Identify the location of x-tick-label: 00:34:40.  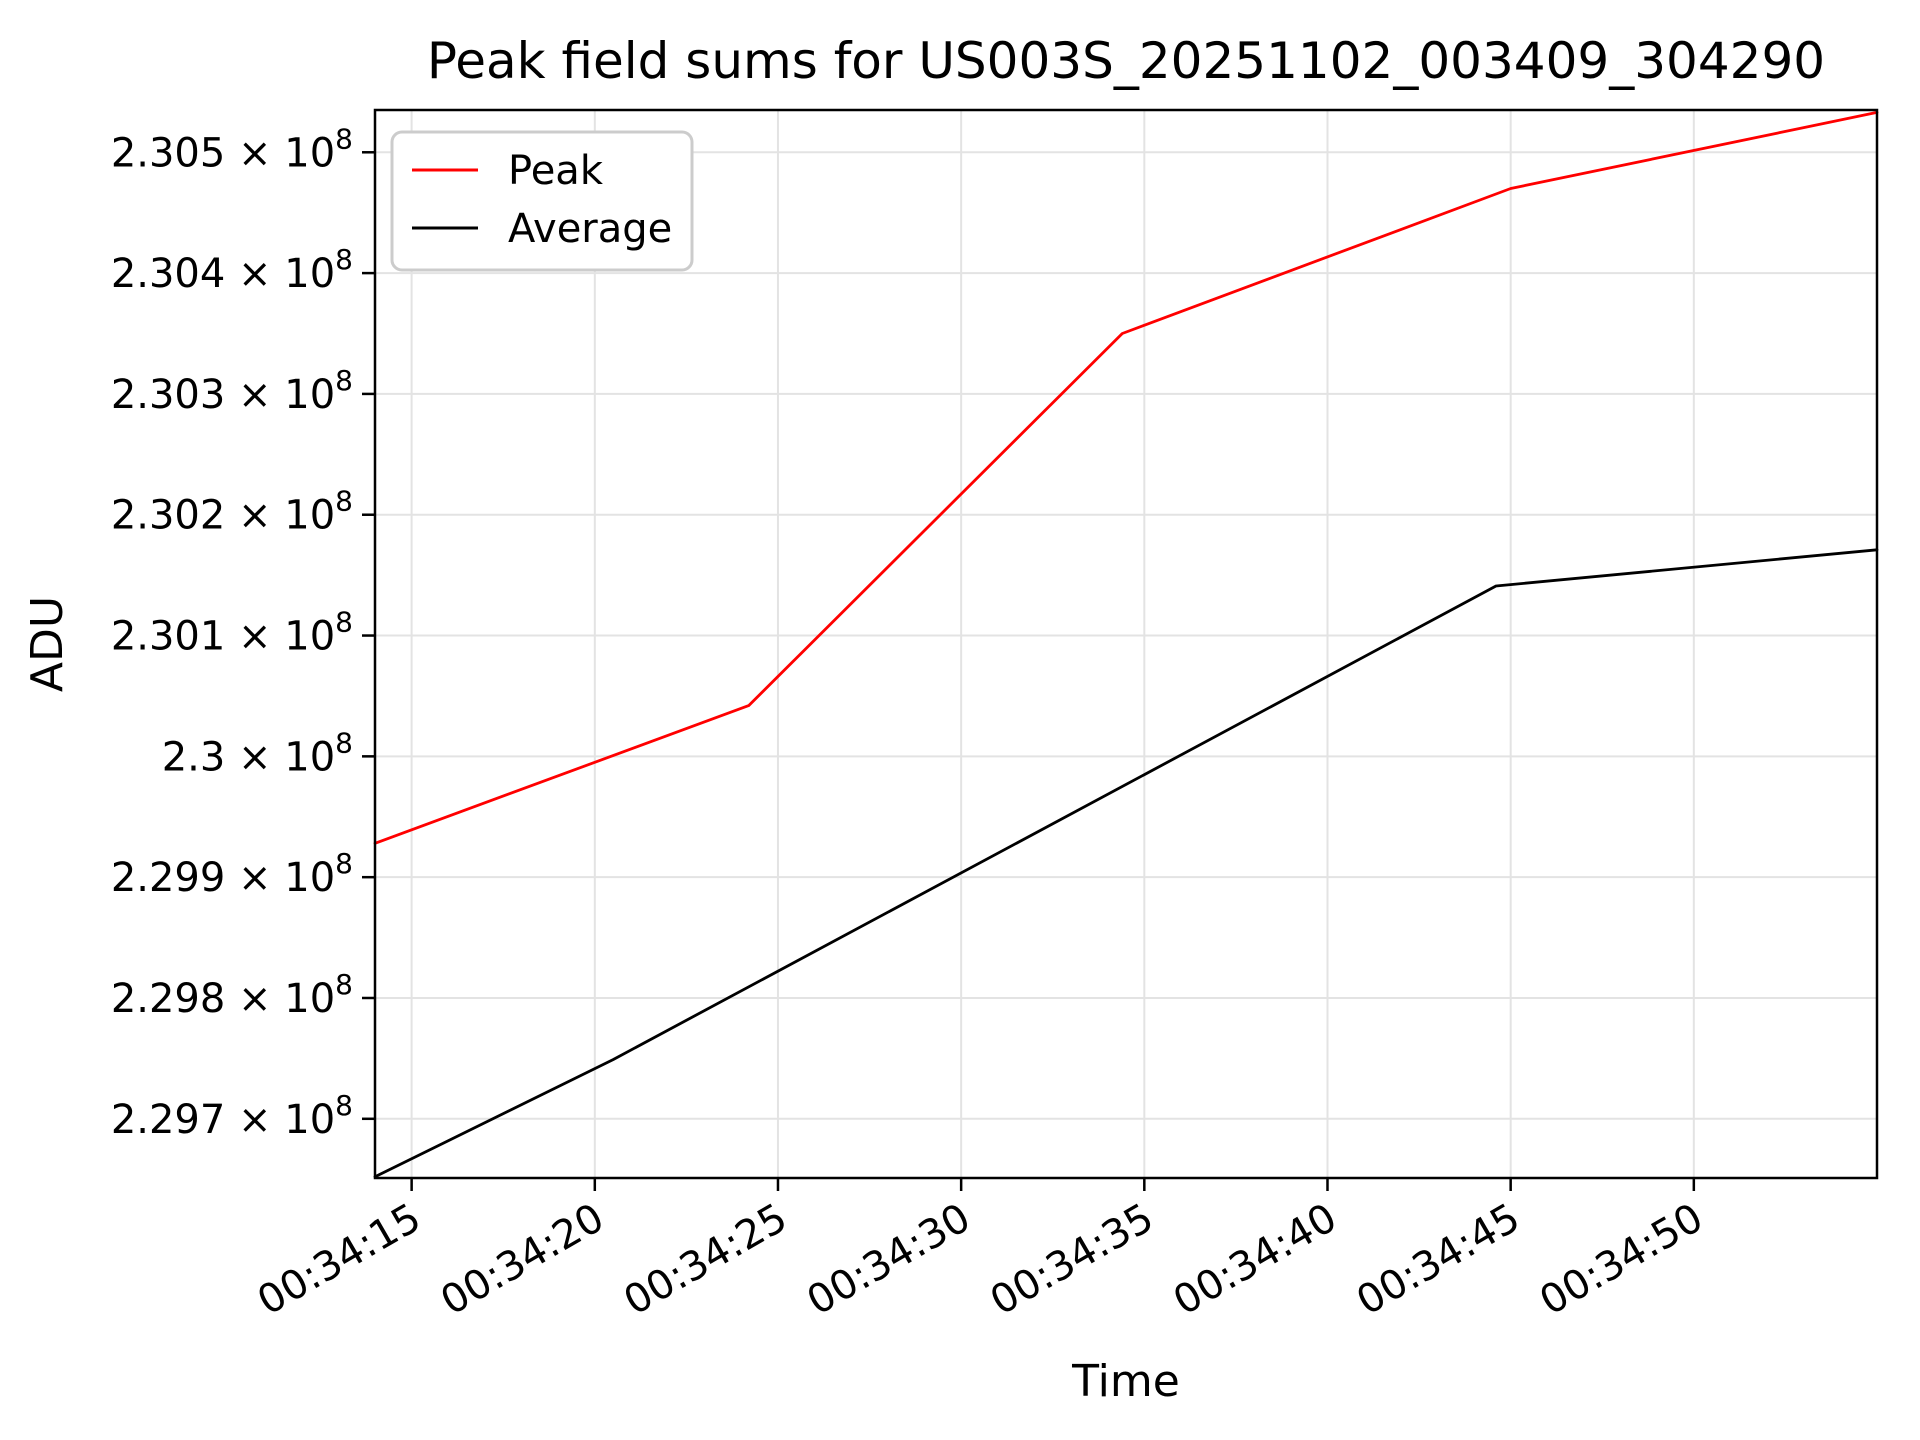
(1255, 1260).